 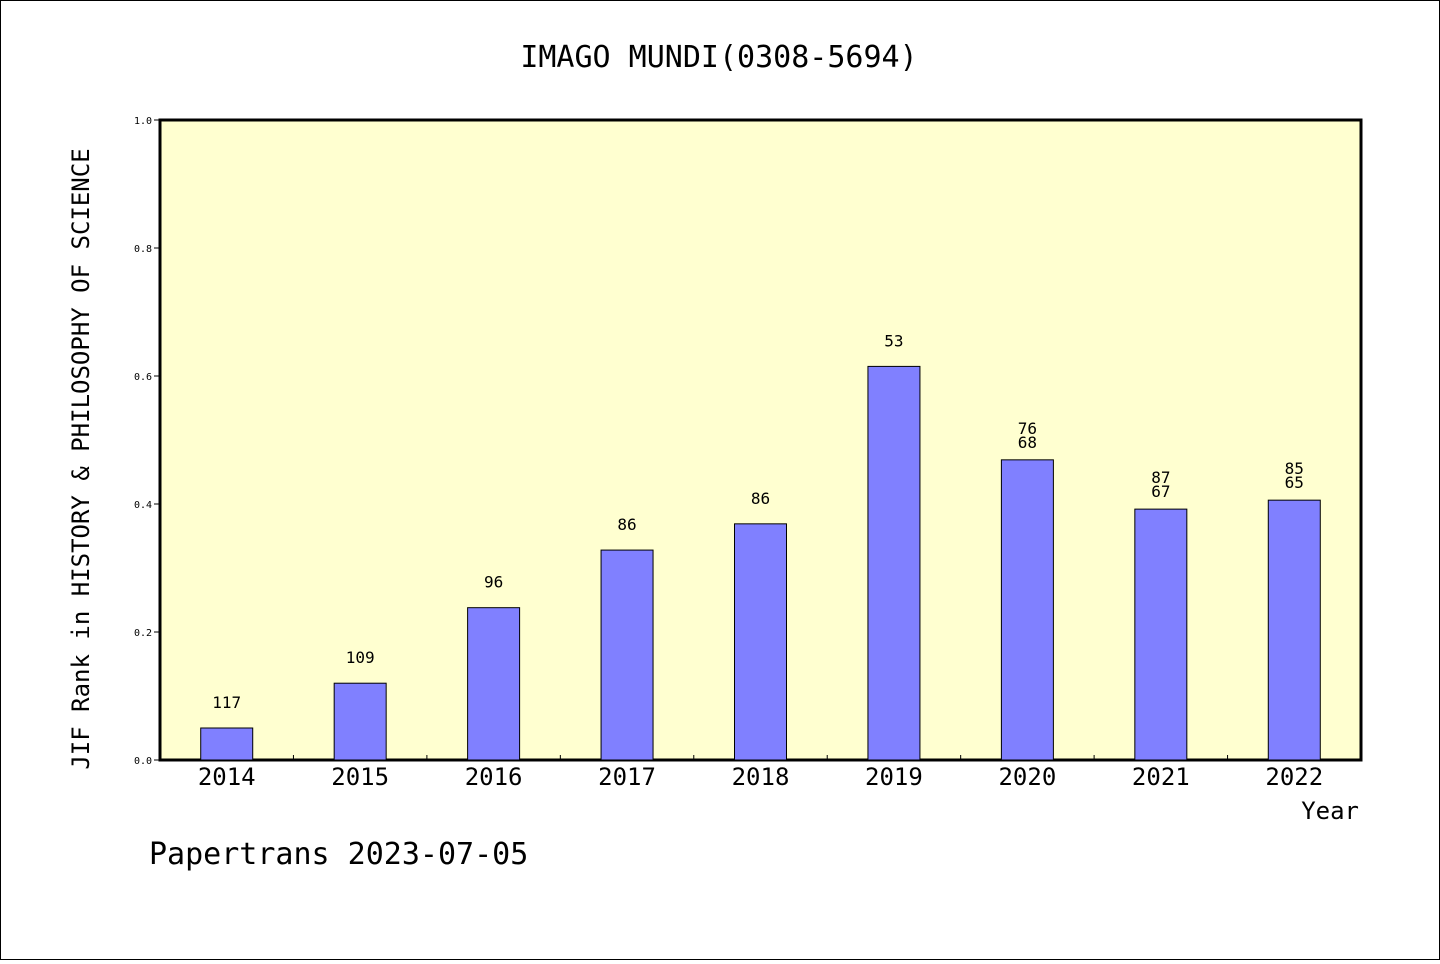 What do you see at coordinates (1294, 468) in the screenshot?
I see `data-label-2022: 85` at bounding box center [1294, 468].